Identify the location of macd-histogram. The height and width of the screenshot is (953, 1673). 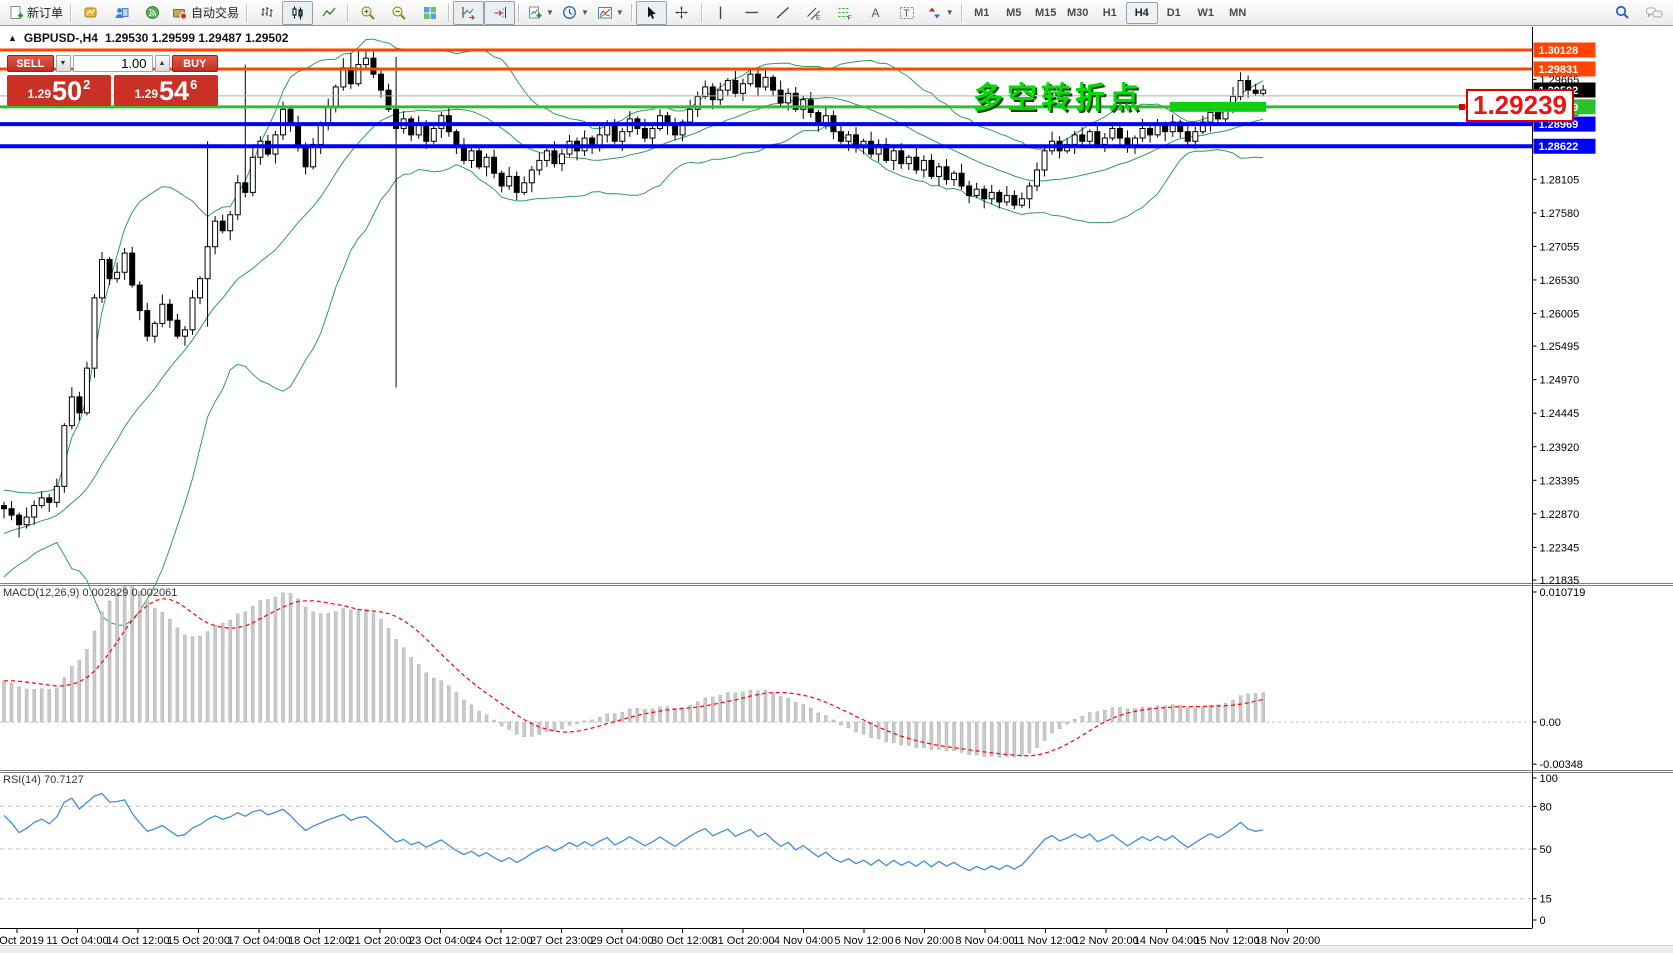
(633, 671).